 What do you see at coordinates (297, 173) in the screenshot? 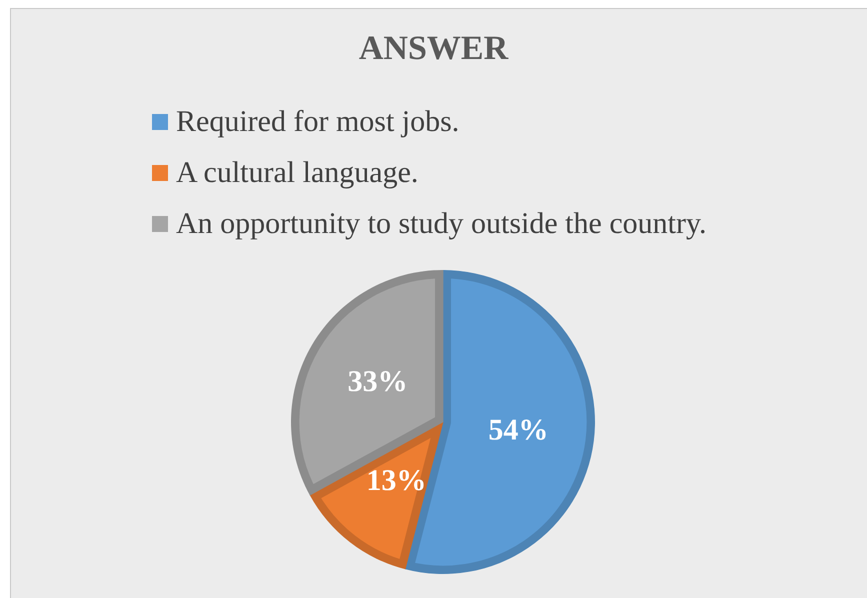
I see `legend-label: A cultural language.` at bounding box center [297, 173].